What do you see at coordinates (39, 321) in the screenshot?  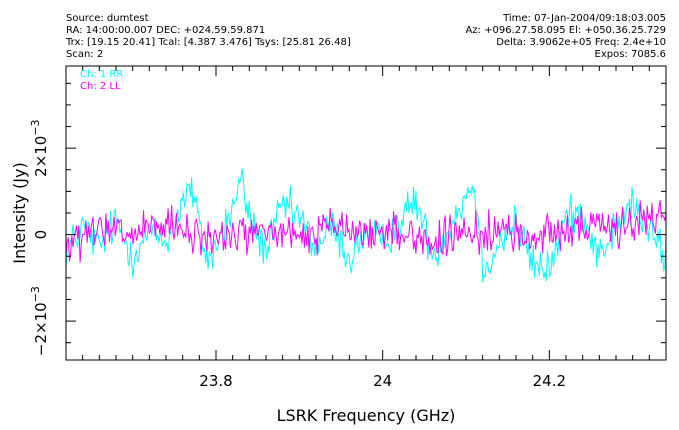 I see `y-tick-label: −2×10−3` at bounding box center [39, 321].